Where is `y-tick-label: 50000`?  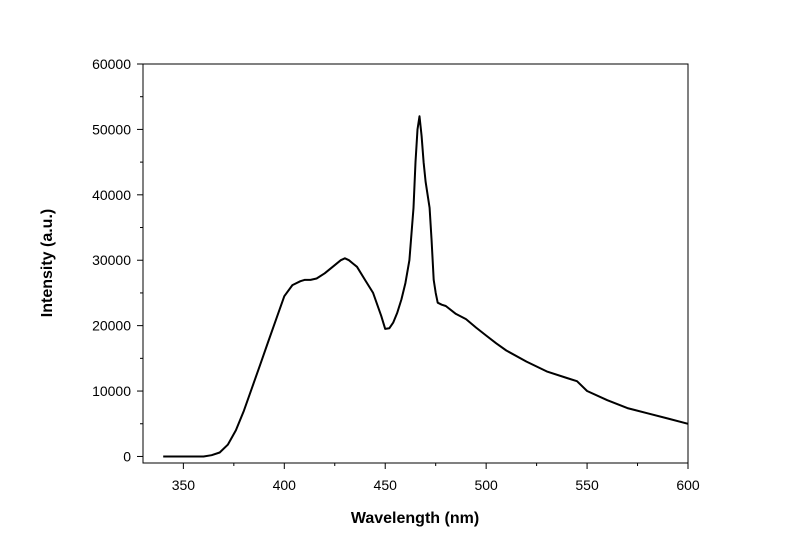 y-tick-label: 50000 is located at coordinates (111, 129).